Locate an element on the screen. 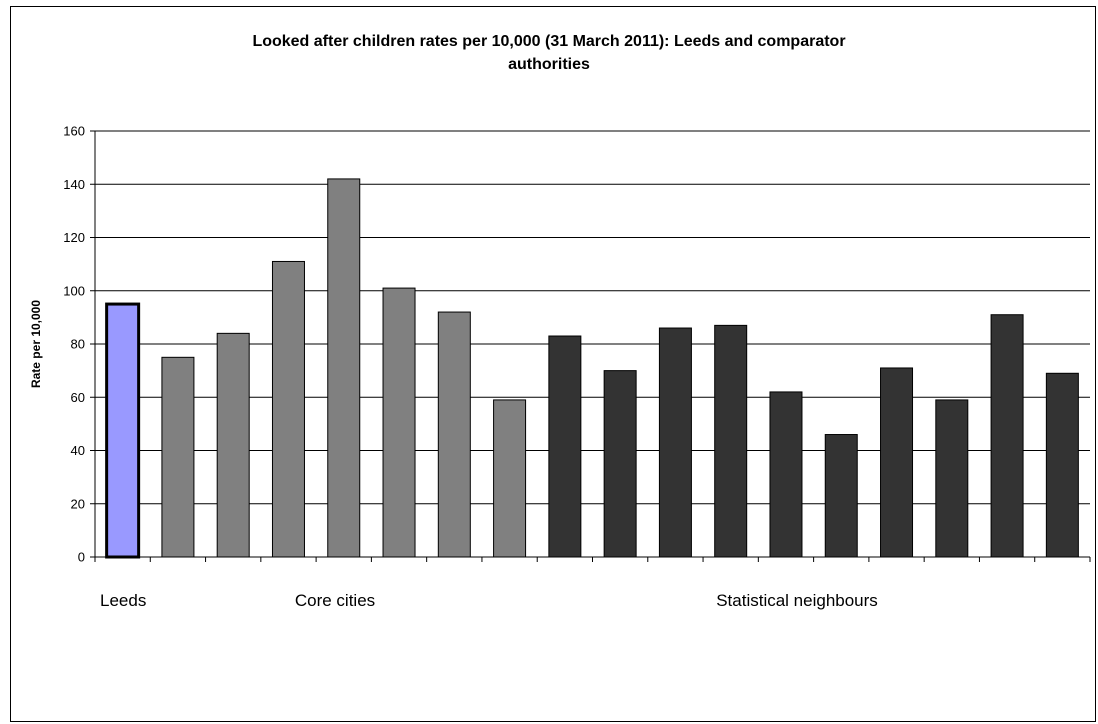  y-tick-label: 20 is located at coordinates (78, 503).